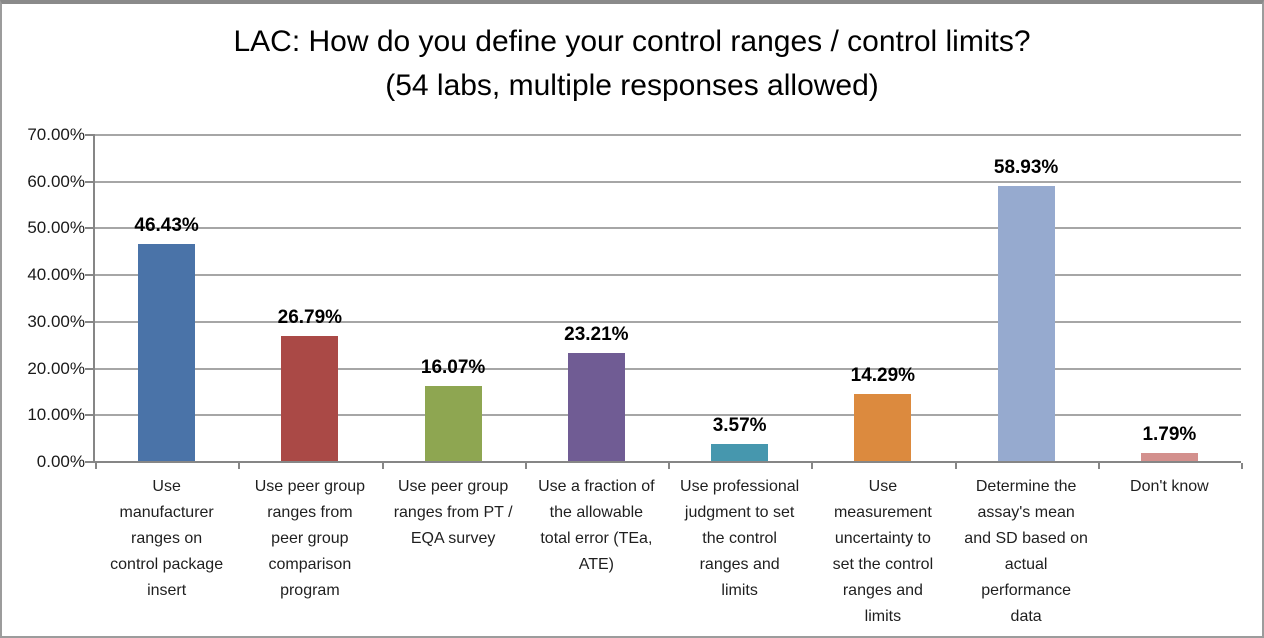 Image resolution: width=1264 pixels, height=638 pixels. What do you see at coordinates (453, 367) in the screenshot?
I see `bar-value-label: 16.07%` at bounding box center [453, 367].